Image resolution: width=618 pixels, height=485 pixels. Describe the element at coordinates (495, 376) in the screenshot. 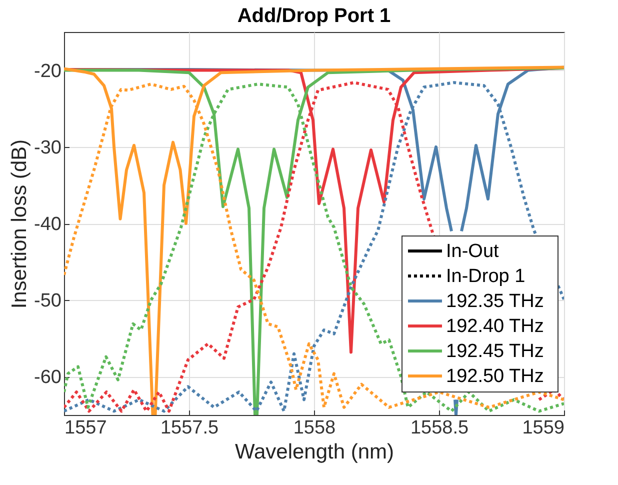

I see `legend-label: 192.50 THz` at that location.